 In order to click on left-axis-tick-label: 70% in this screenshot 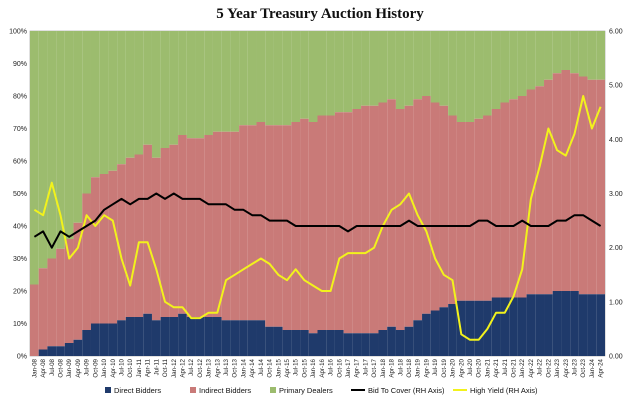, I will do `click(20, 129)`.